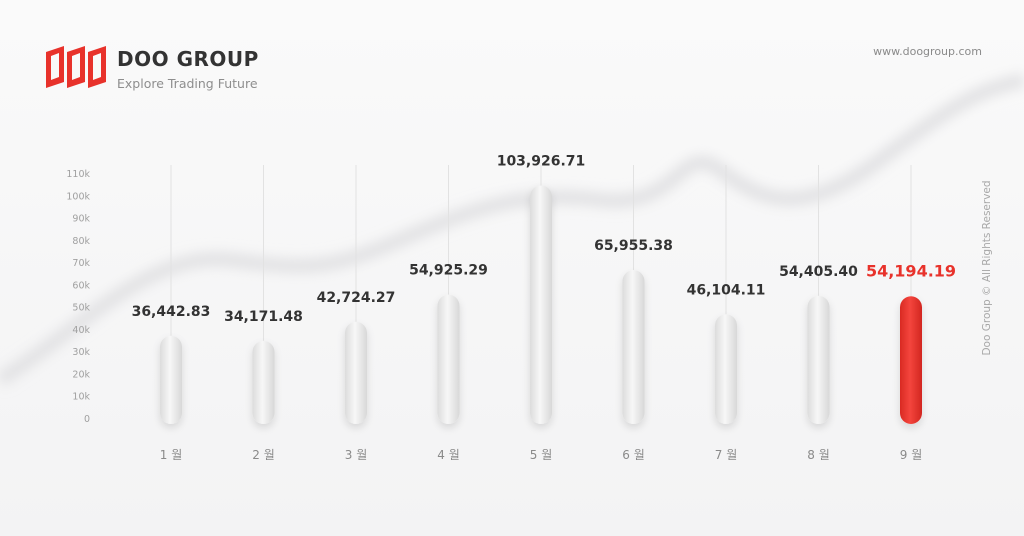 Image resolution: width=1024 pixels, height=536 pixels. Describe the element at coordinates (818, 272) in the screenshot. I see `value-label: 54,405.40` at that location.